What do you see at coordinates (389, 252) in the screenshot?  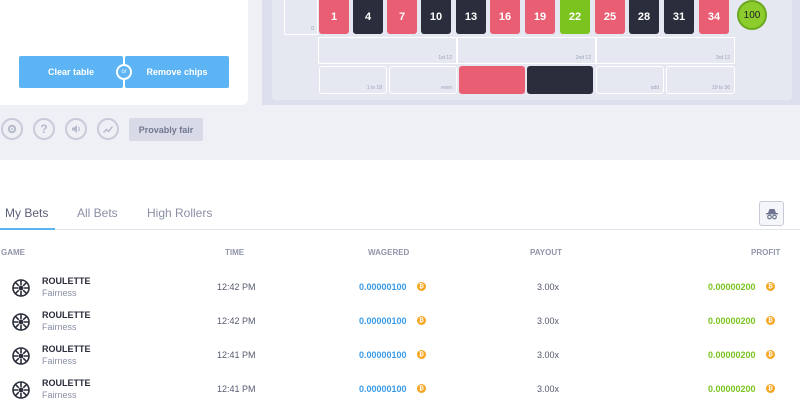 I see `header-wagered: WAGERED` at bounding box center [389, 252].